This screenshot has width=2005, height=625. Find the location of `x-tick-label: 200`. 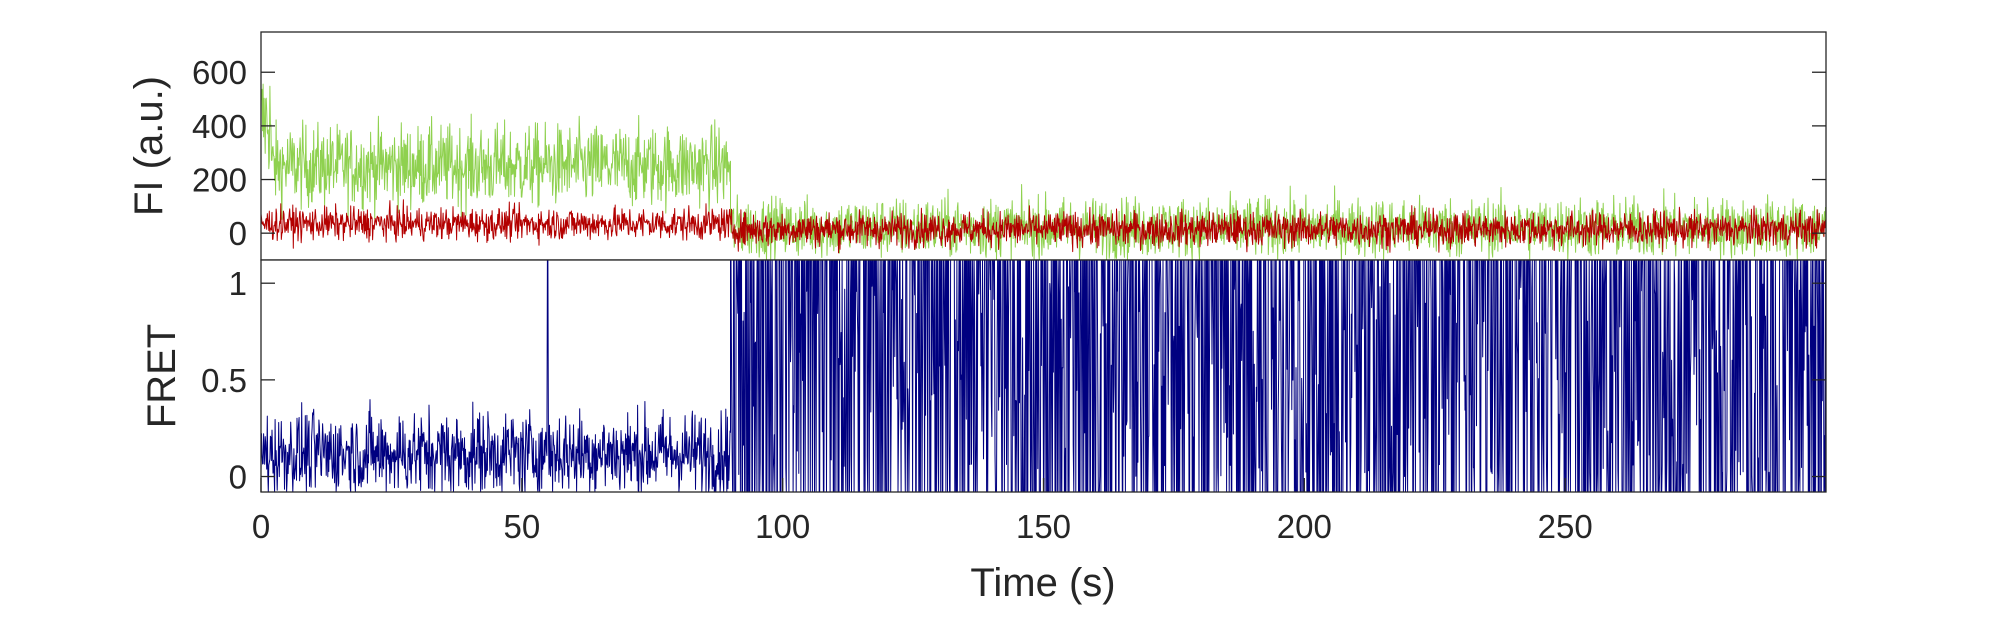

x-tick-label: 200 is located at coordinates (1304, 526).